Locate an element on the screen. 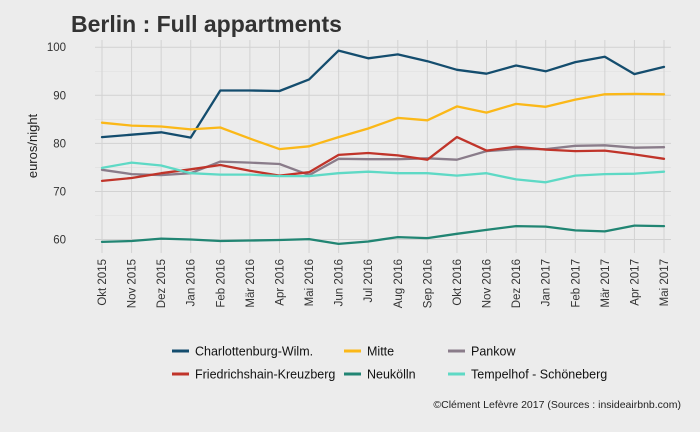  x-tick-label: Mai 2017 is located at coordinates (665, 282).